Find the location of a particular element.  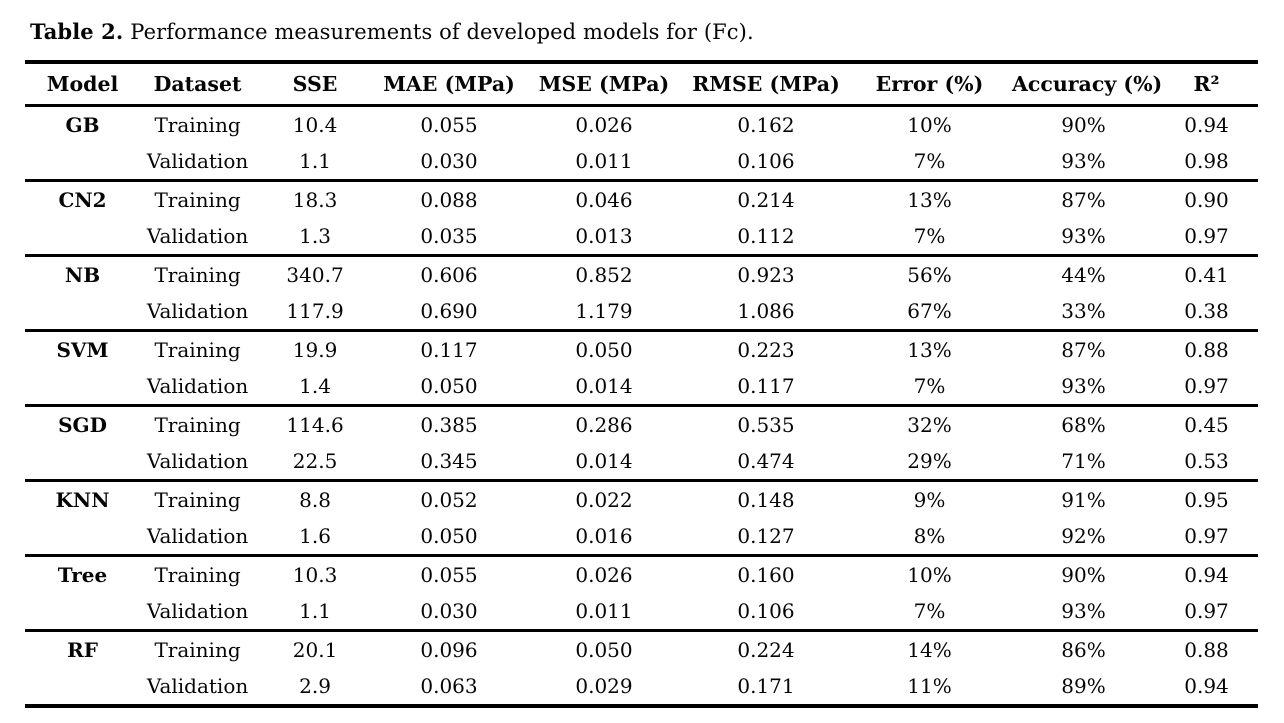

column-header-mae-mpa: MAE (MPa) is located at coordinates (449, 84).